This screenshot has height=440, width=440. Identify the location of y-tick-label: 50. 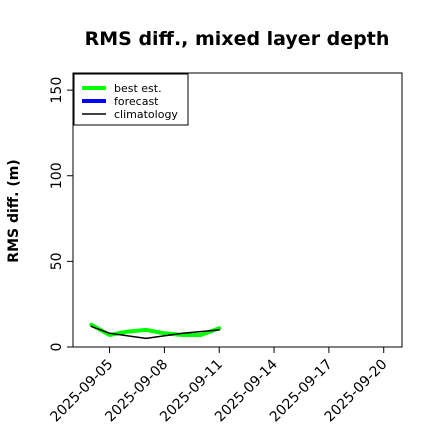
(57, 261).